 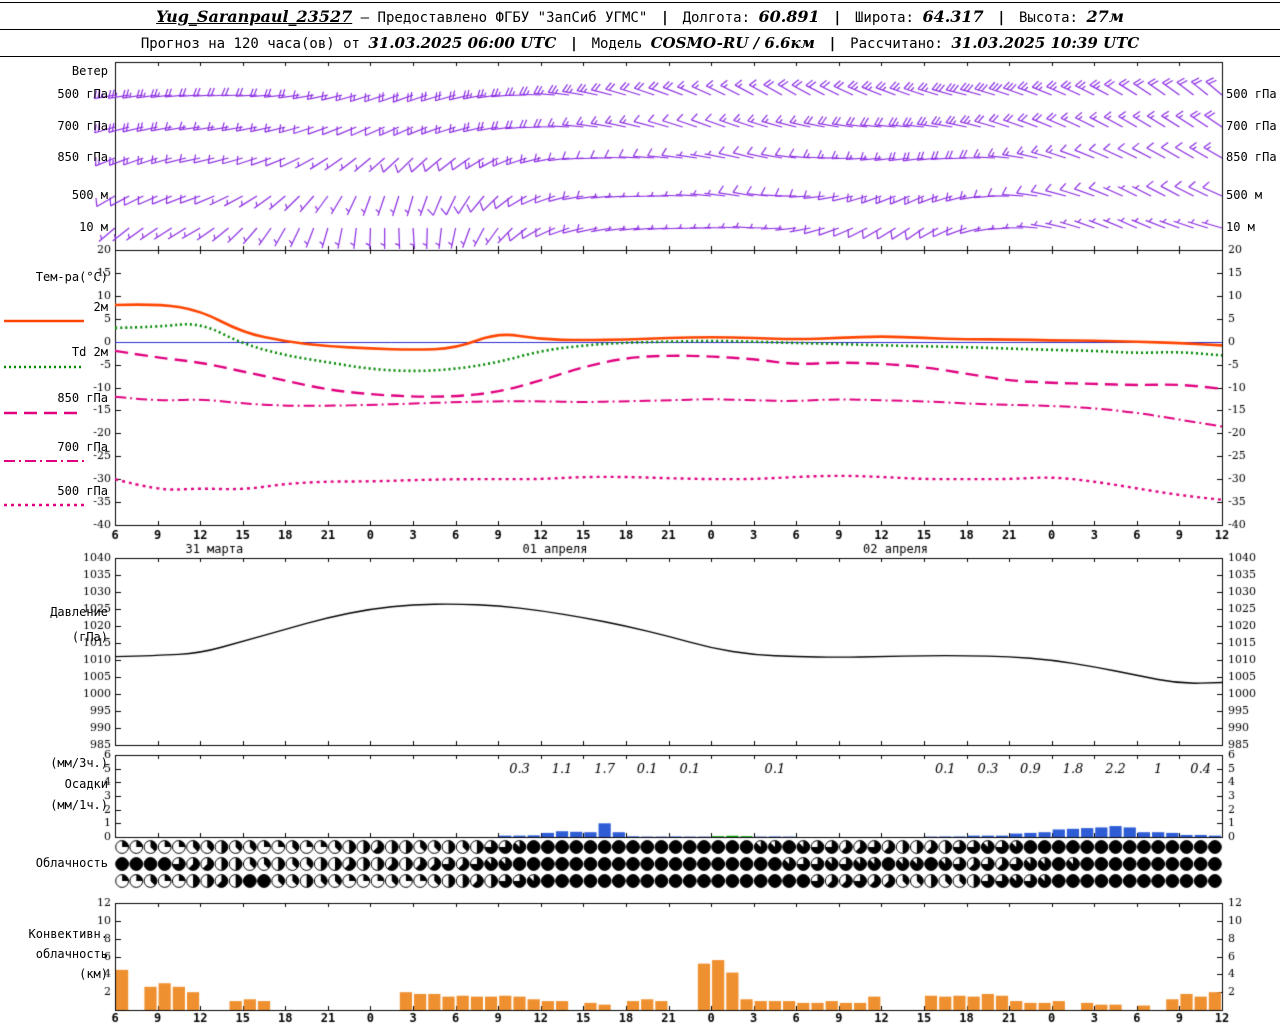 I want to click on wind-level-700hpa-left: 700 гПа, so click(x=82, y=126).